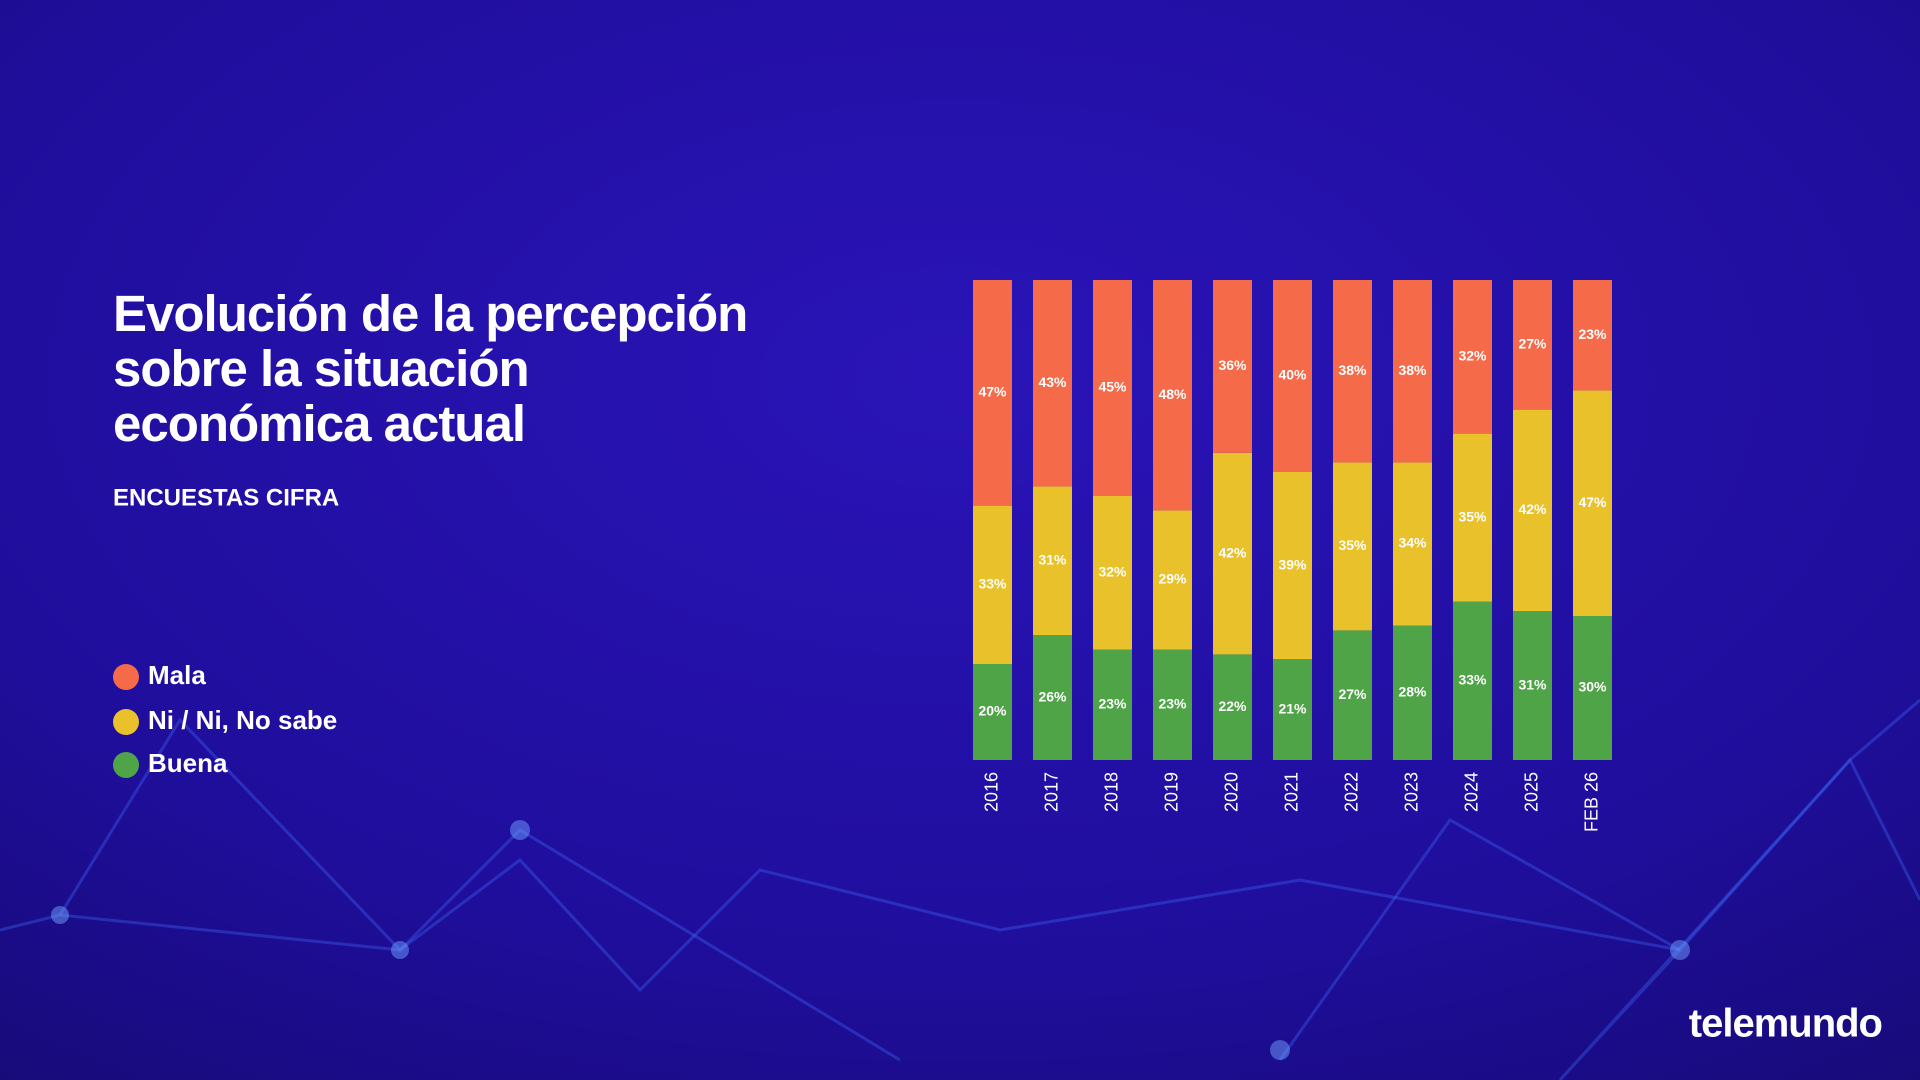  I want to click on value-label: 40%, so click(1292, 375).